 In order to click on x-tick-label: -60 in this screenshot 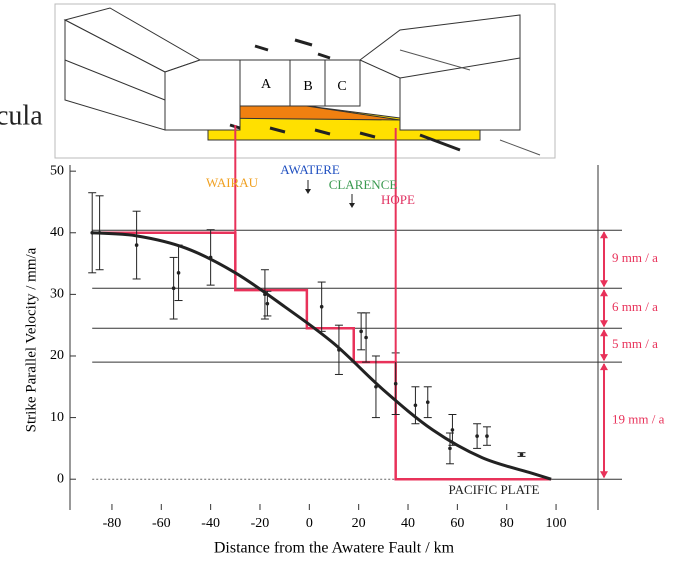, I will do `click(161, 523)`.